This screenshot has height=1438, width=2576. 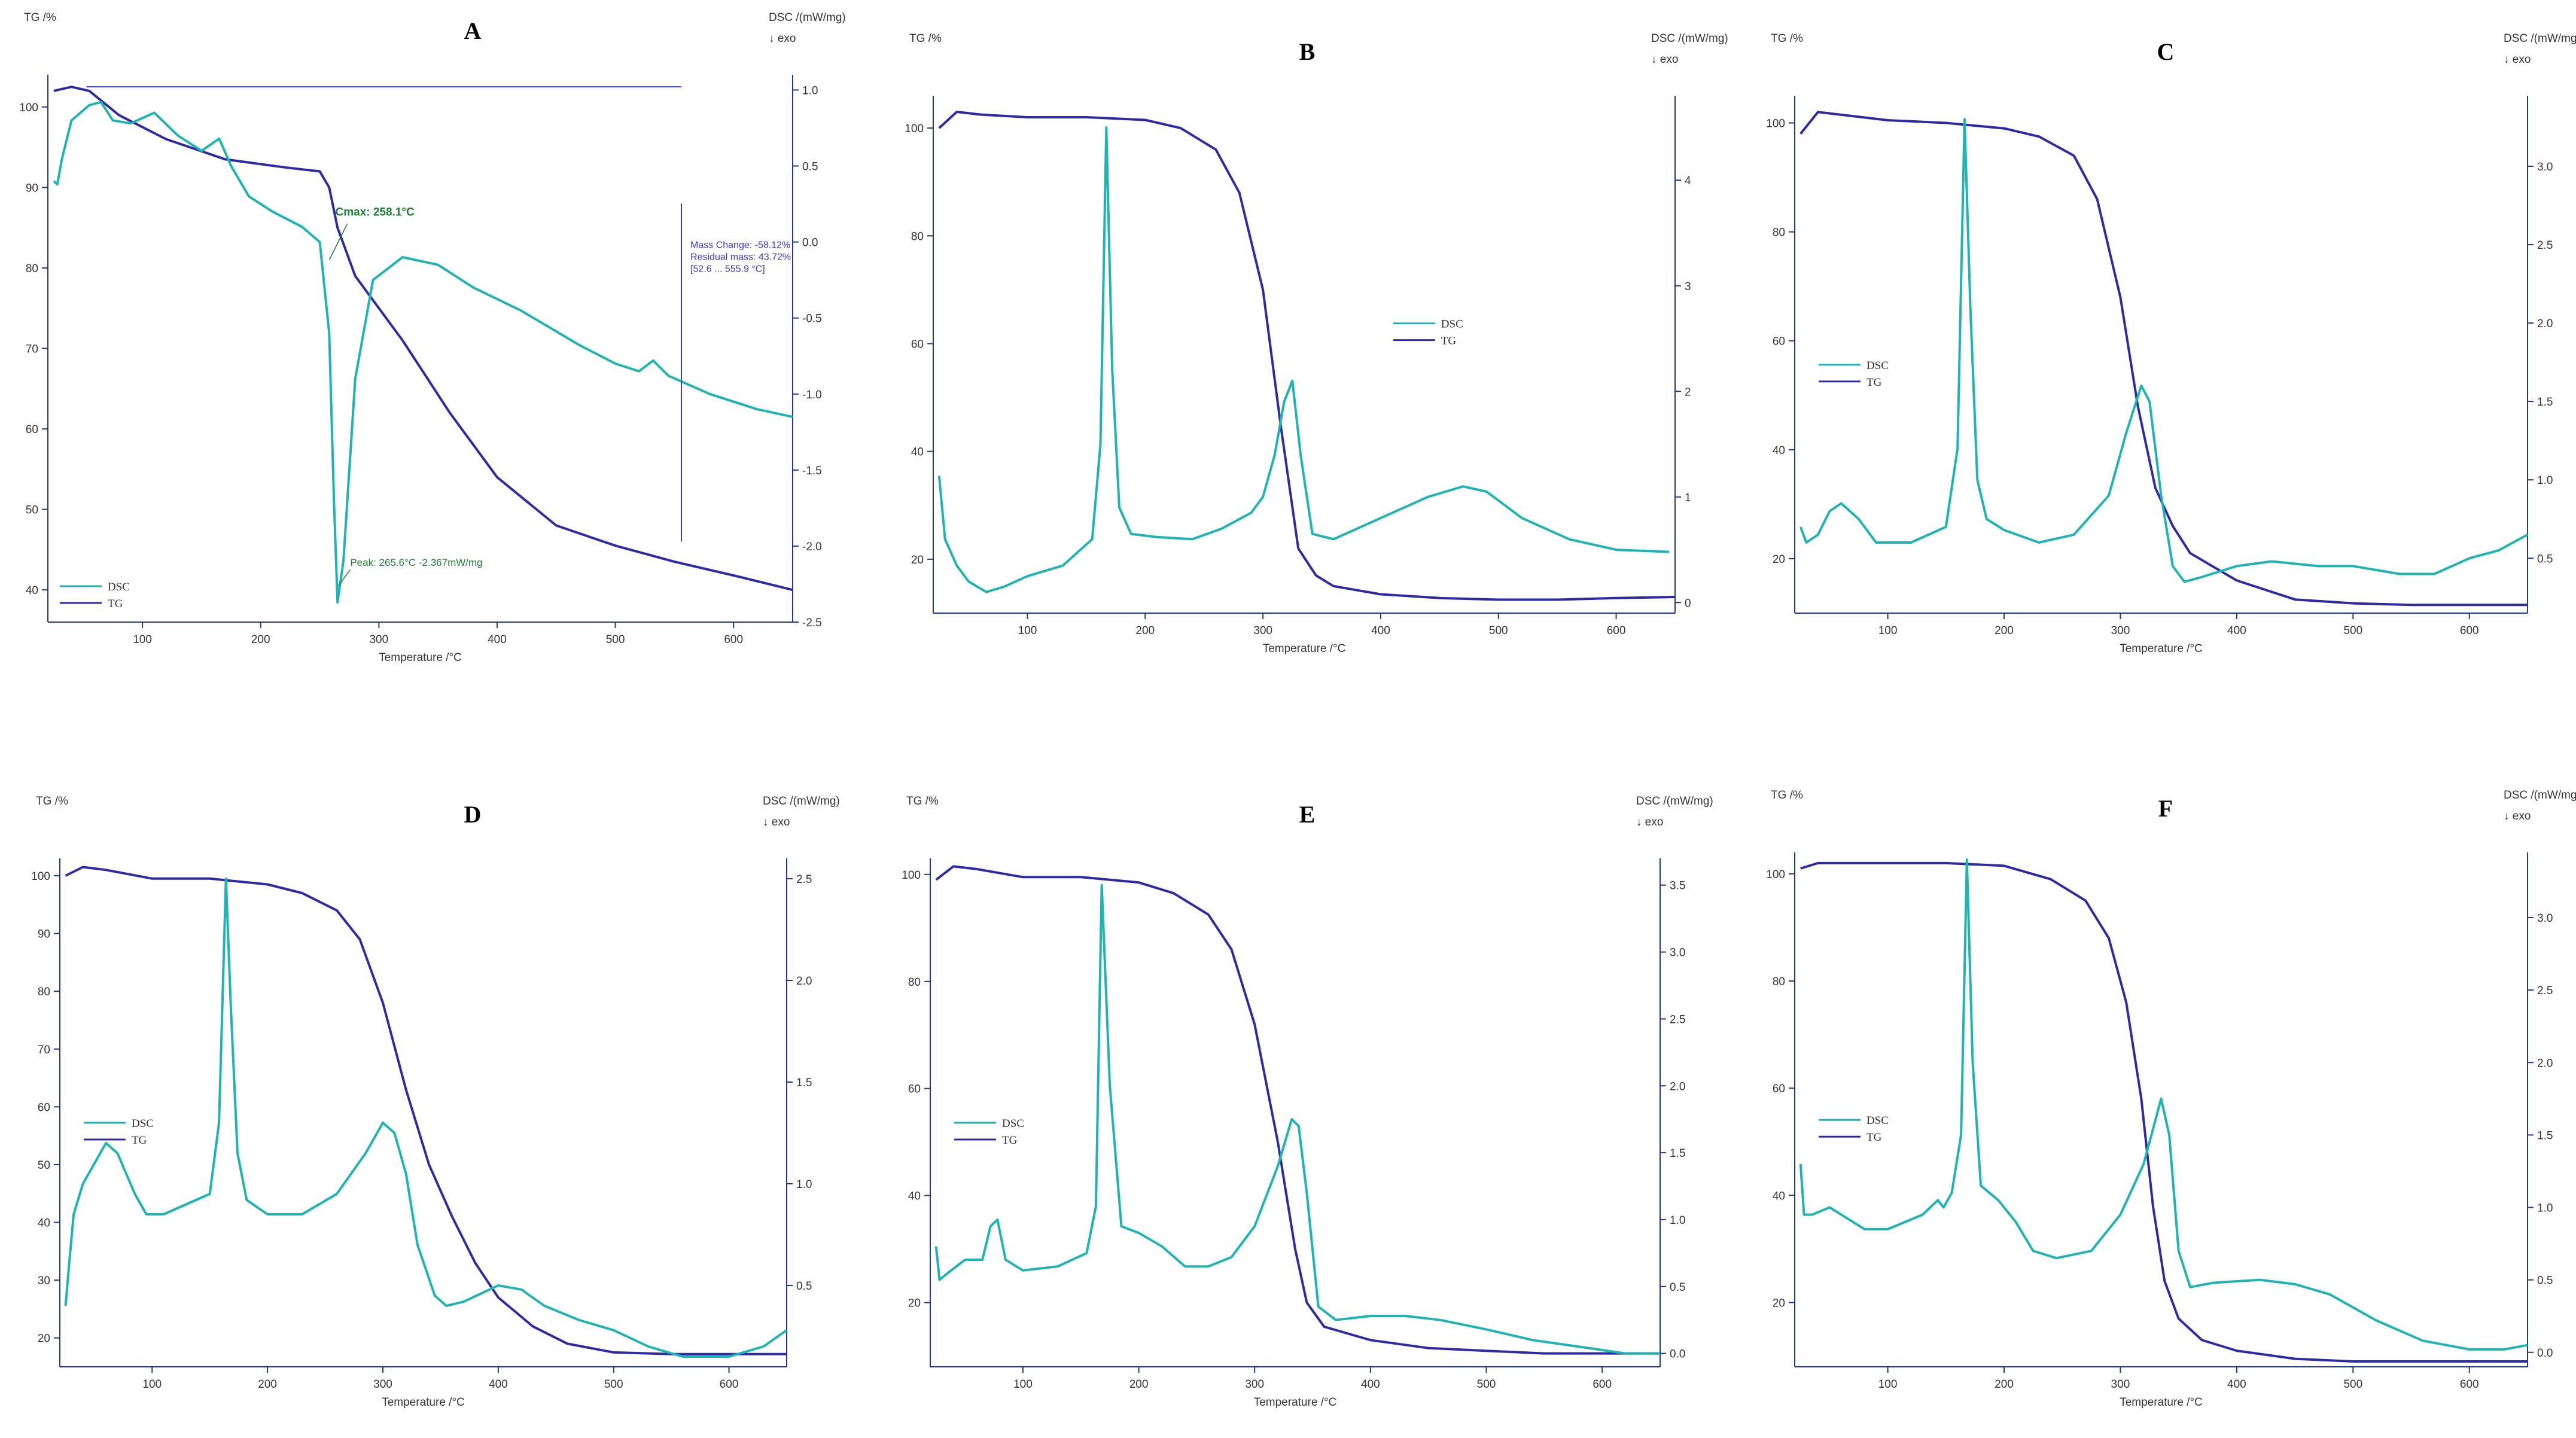 I want to click on cmax-leader-line, so click(x=338, y=241).